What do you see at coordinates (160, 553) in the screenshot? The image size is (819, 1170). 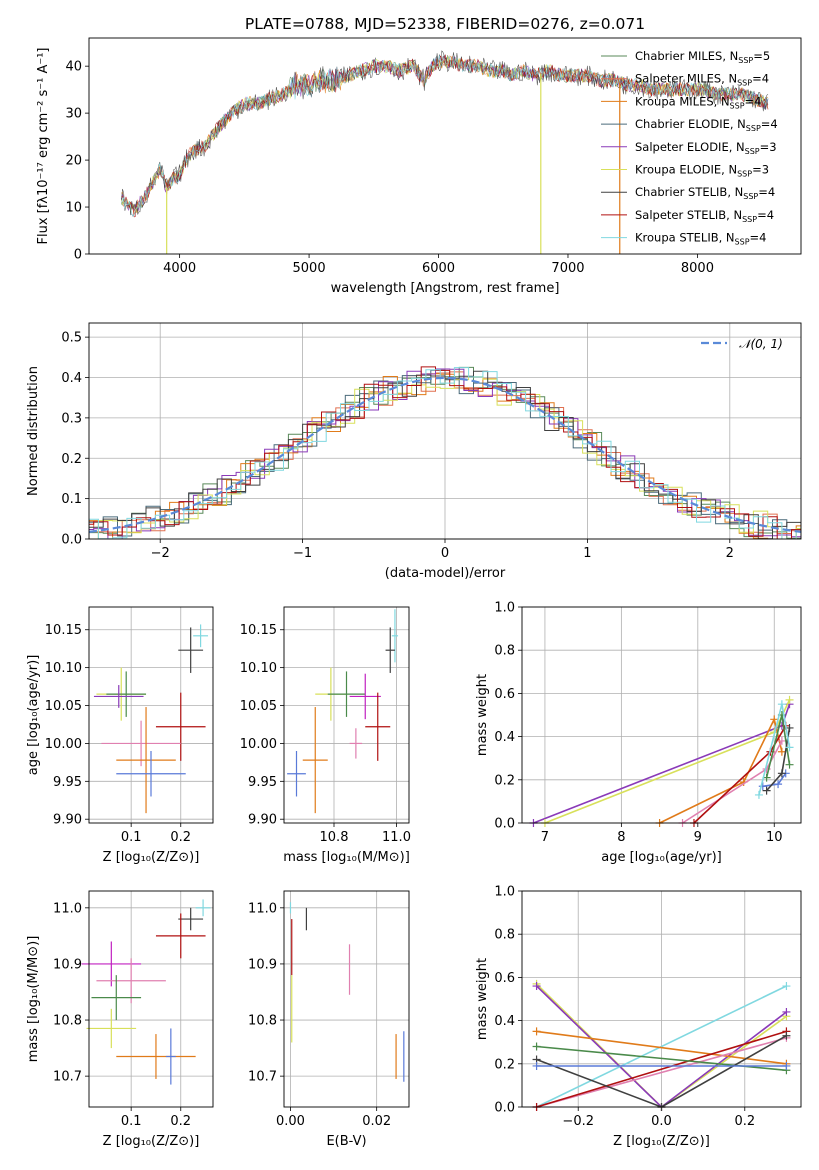 I see `x-tick-label: −2` at bounding box center [160, 553].